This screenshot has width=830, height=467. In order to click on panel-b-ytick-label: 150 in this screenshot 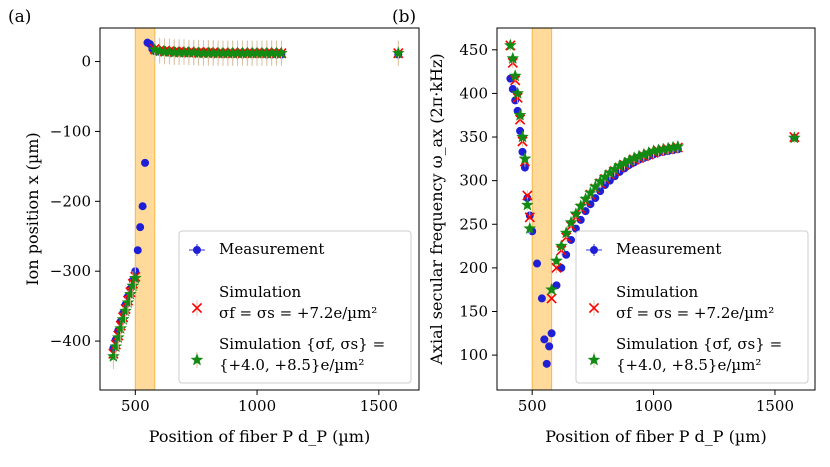, I will do `click(473, 311)`.